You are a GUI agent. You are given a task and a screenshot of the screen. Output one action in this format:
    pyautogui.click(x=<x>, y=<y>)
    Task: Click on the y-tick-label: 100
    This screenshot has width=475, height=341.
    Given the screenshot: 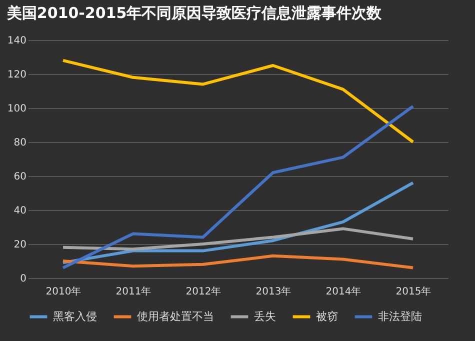 What is the action you would take?
    pyautogui.click(x=16, y=109)
    